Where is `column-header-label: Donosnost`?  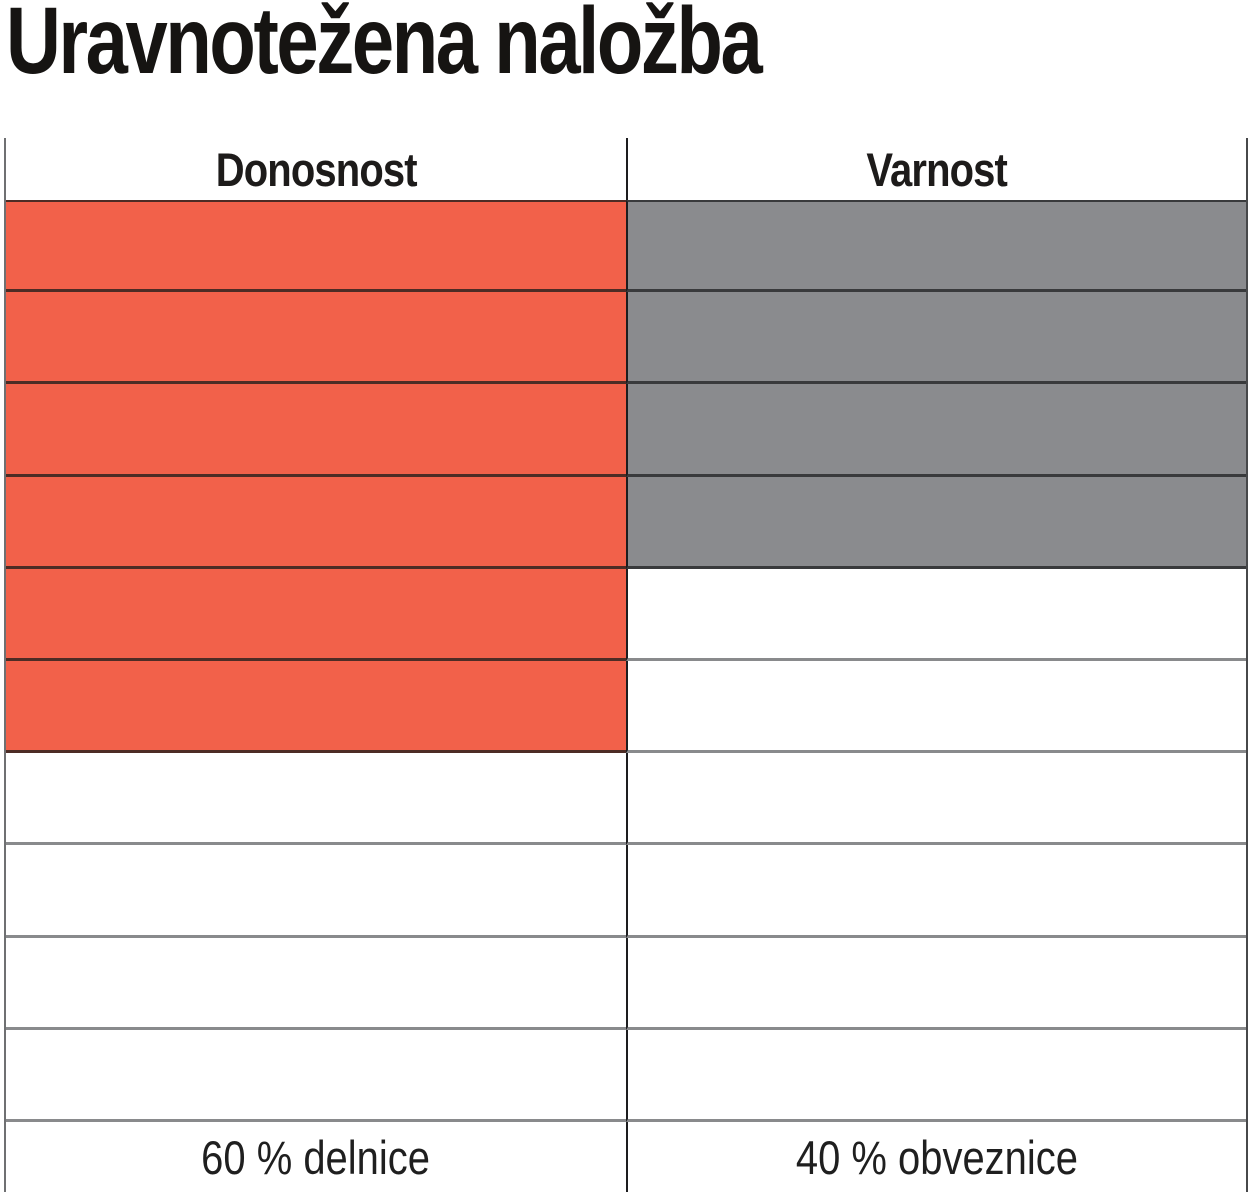
column-header-label: Donosnost is located at coordinates (316, 169).